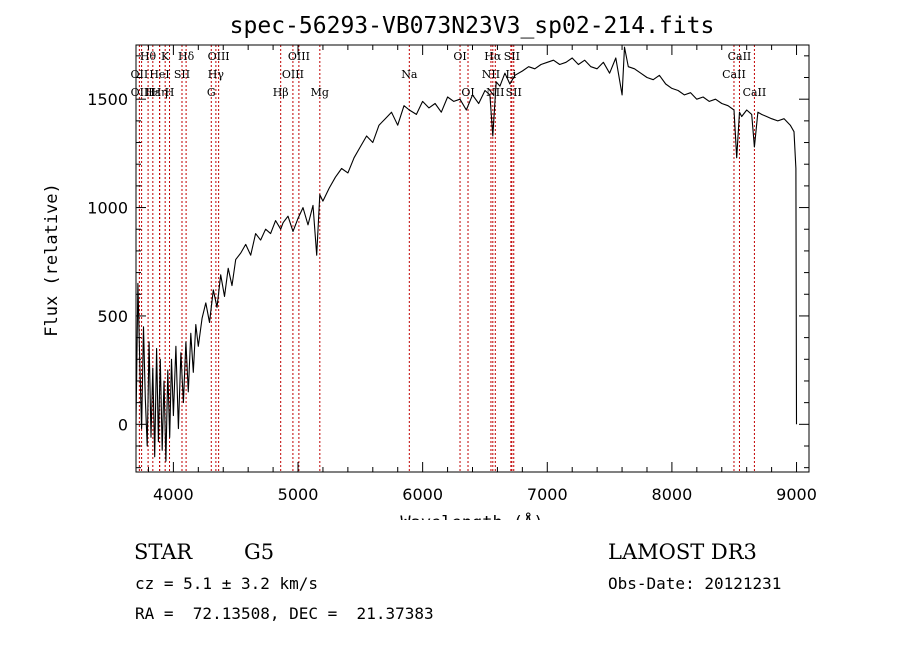 Image resolution: width=900 pixels, height=649 pixels. I want to click on line-label-11: Hγ, so click(216, 74).